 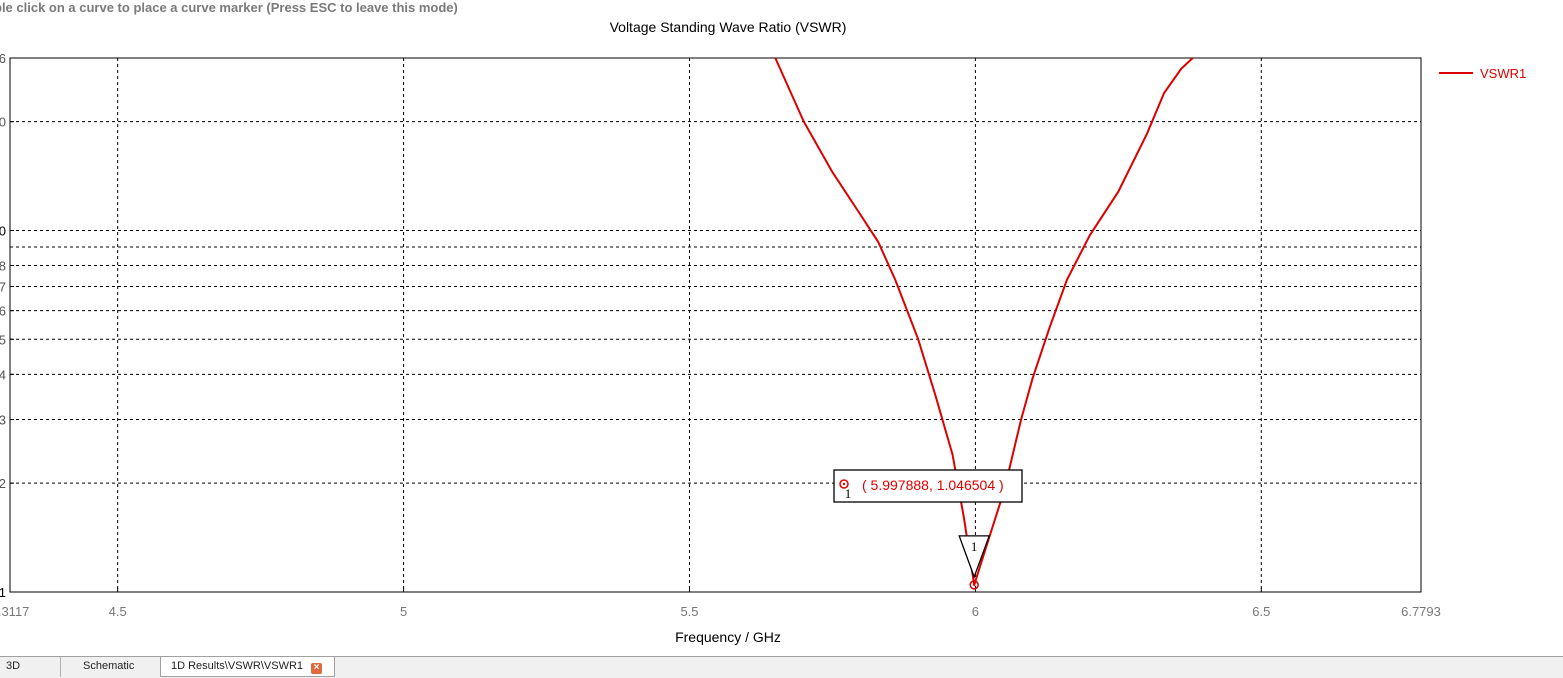 What do you see at coordinates (3, 266) in the screenshot?
I see `y-tick-label: 8` at bounding box center [3, 266].